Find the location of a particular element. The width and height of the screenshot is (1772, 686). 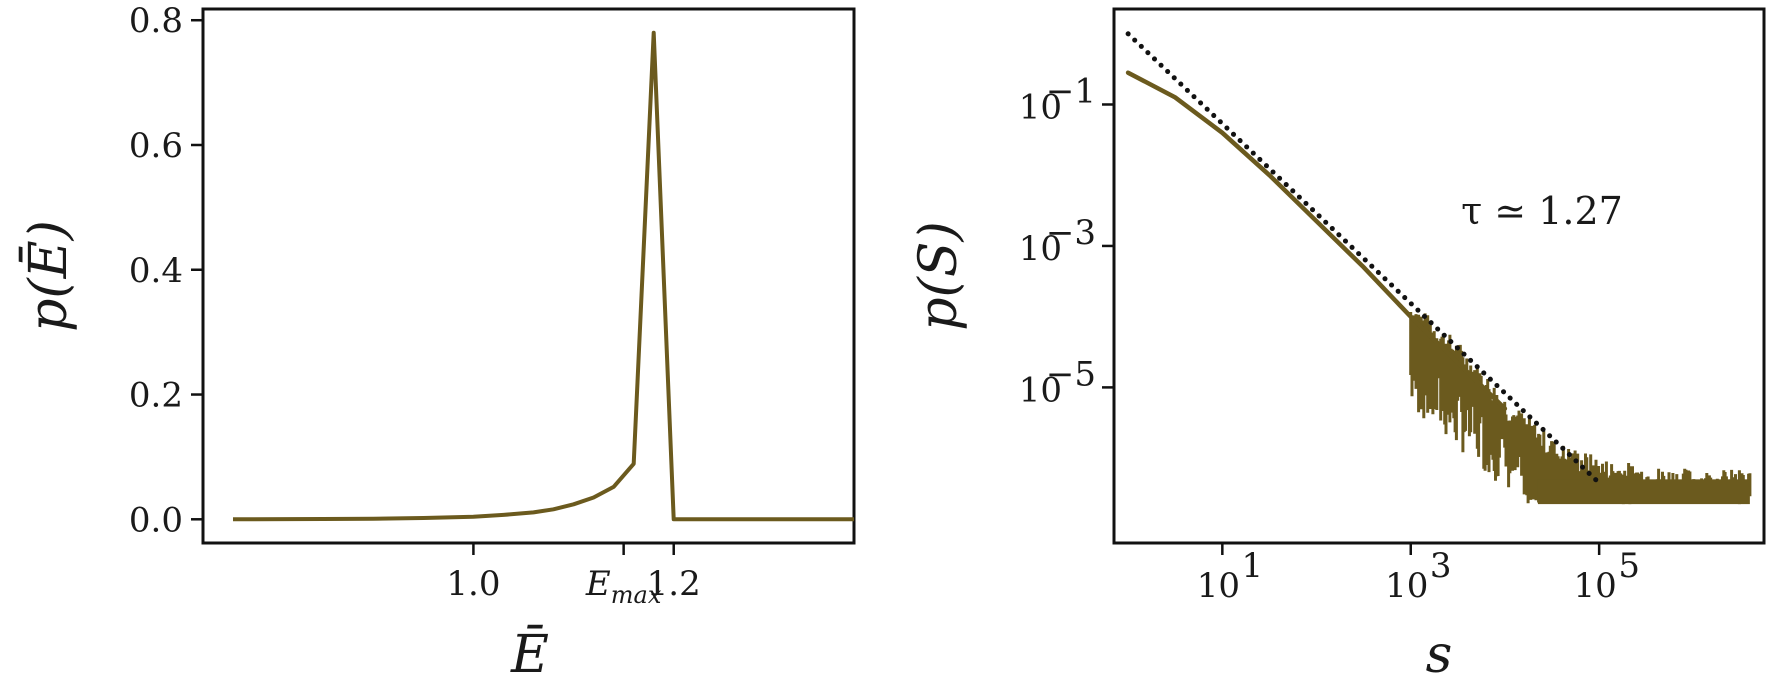

left-y-tick-label: 0.4 is located at coordinates (156, 271).